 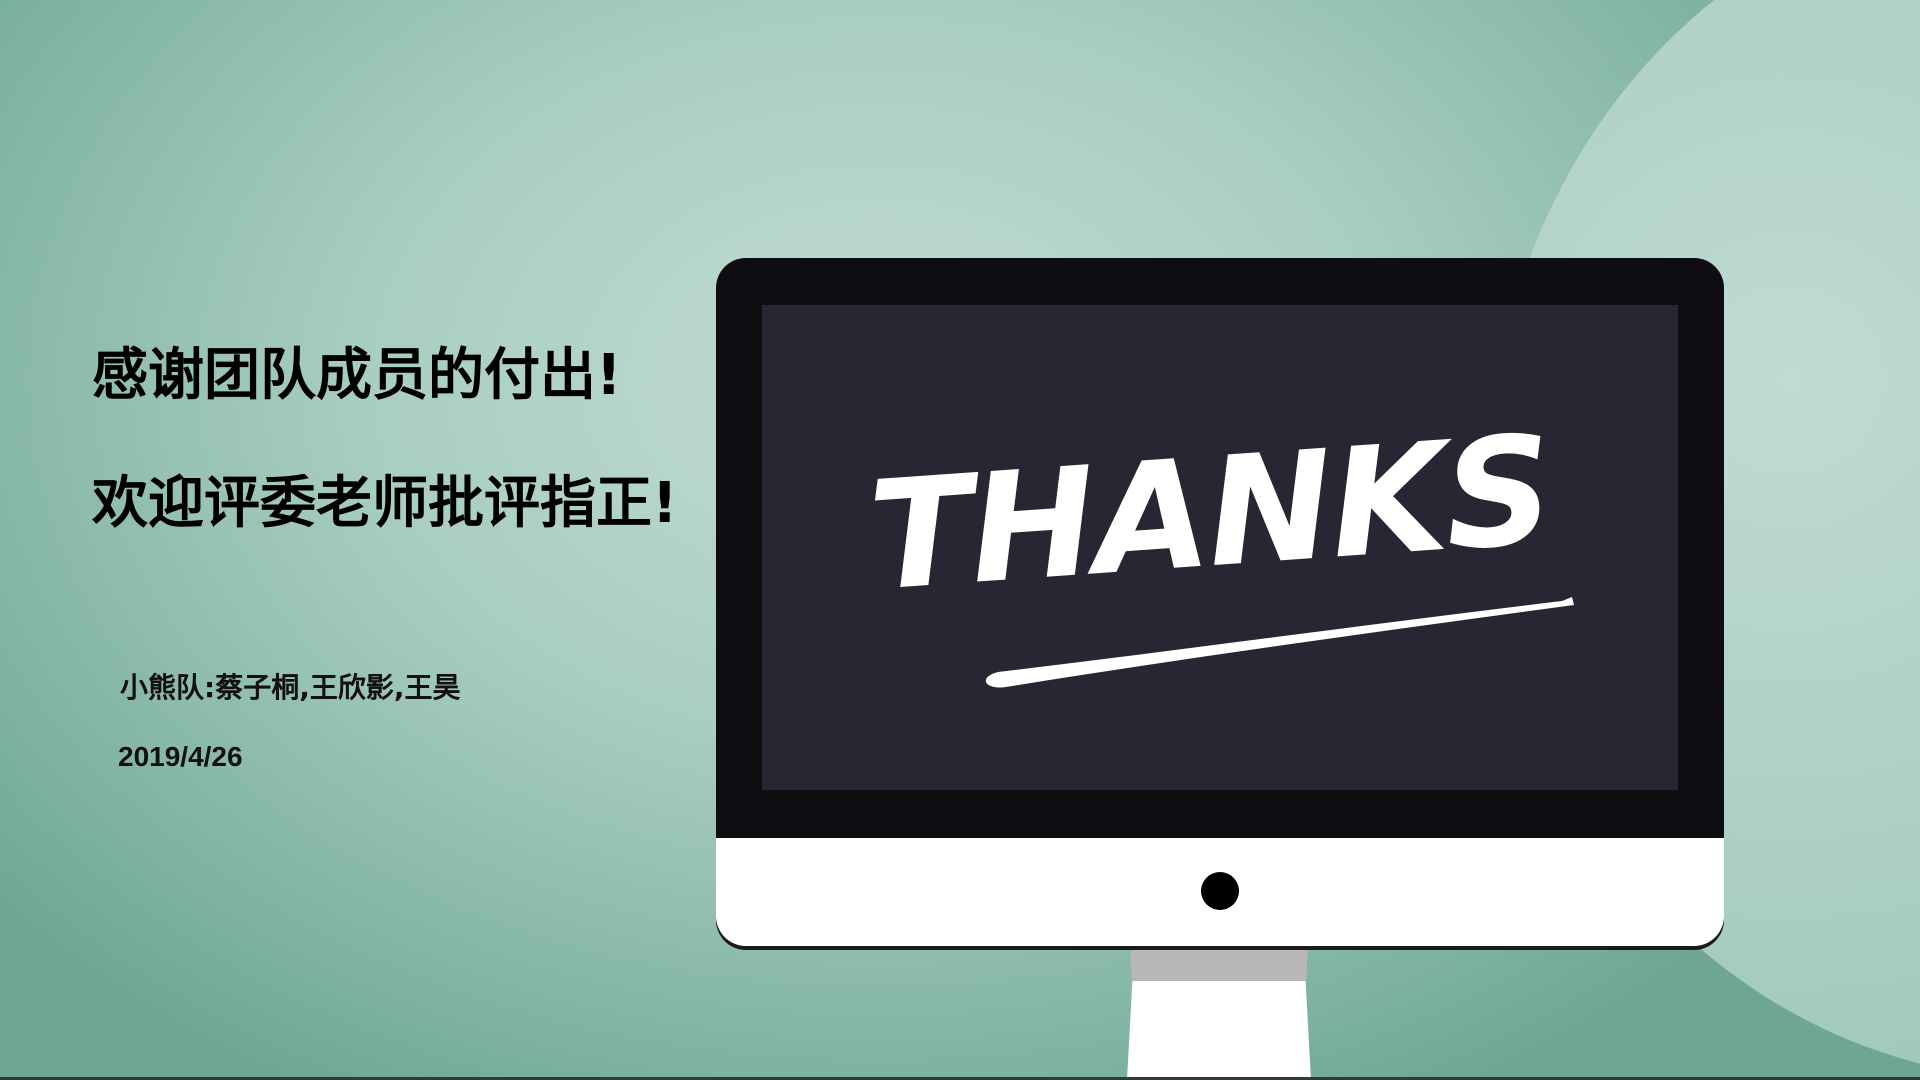 What do you see at coordinates (357, 375) in the screenshot?
I see `heading-line-1: 感谢团队成员的付出!` at bounding box center [357, 375].